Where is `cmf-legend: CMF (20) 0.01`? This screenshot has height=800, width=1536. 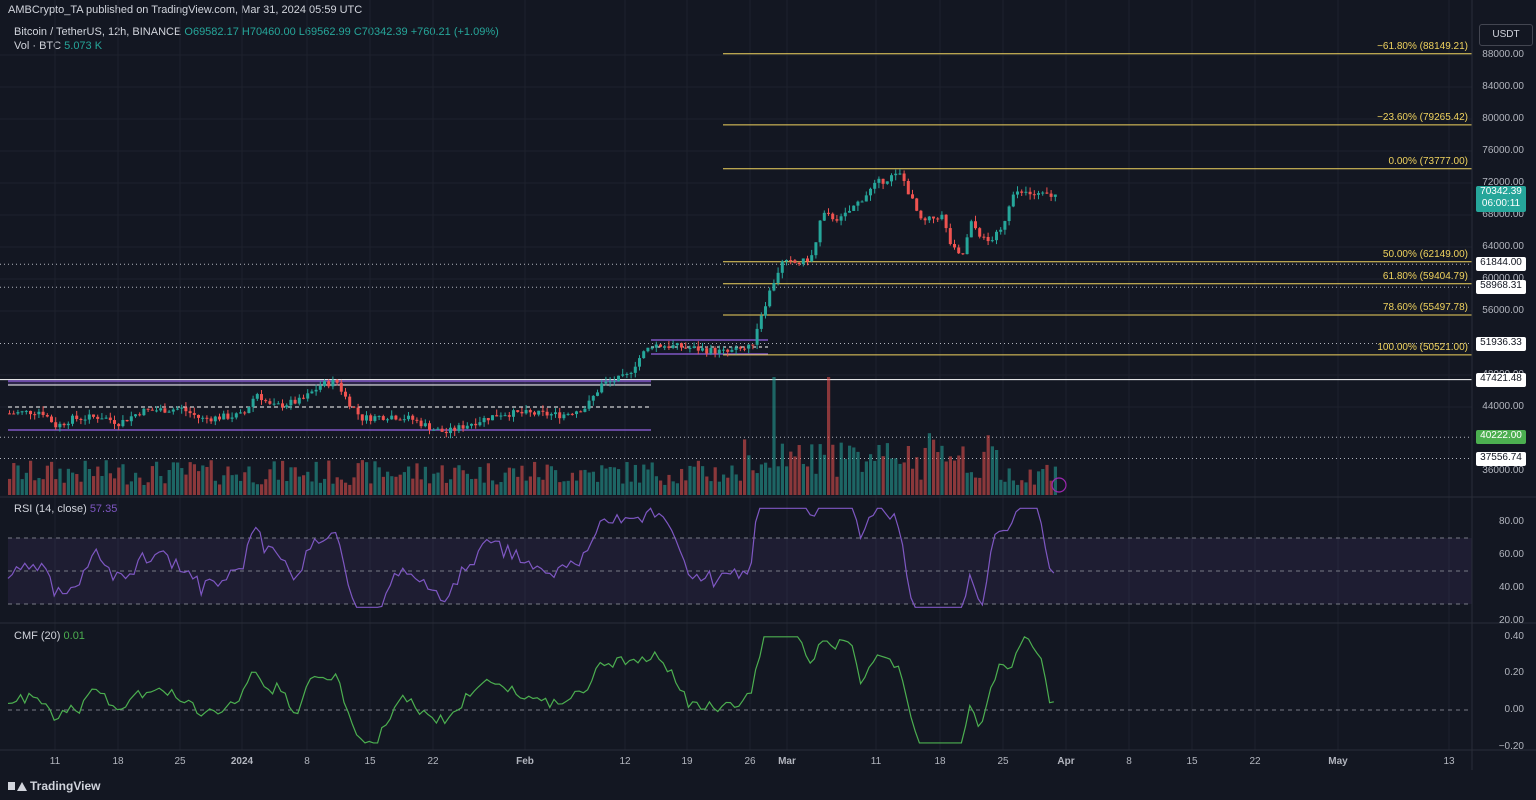
cmf-legend: CMF (20) 0.01 is located at coordinates (49, 636).